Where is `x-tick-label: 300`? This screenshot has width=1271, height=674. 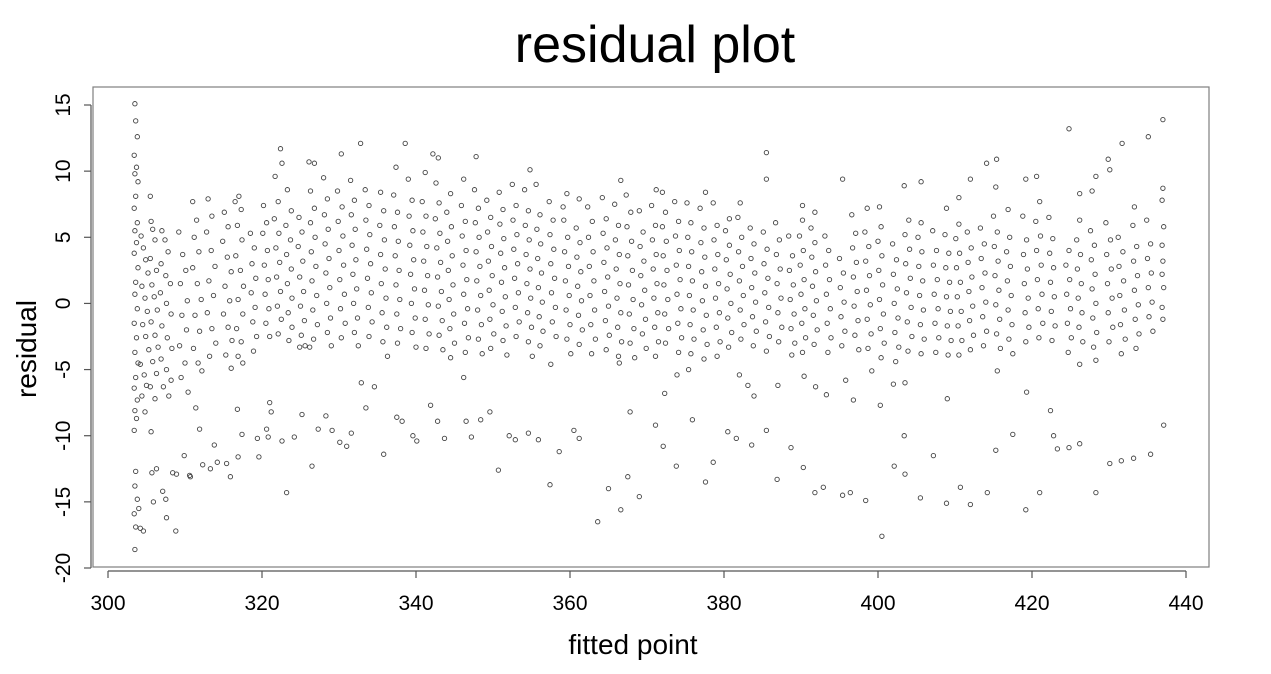 x-tick-label: 300 is located at coordinates (107, 603).